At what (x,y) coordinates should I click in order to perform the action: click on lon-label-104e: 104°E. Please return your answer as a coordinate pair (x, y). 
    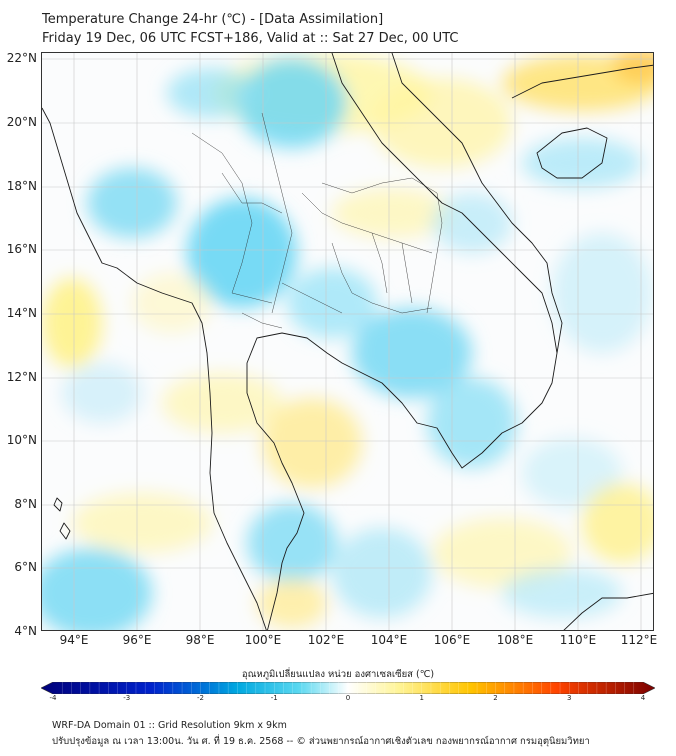
    Looking at the image, I should click on (389, 640).